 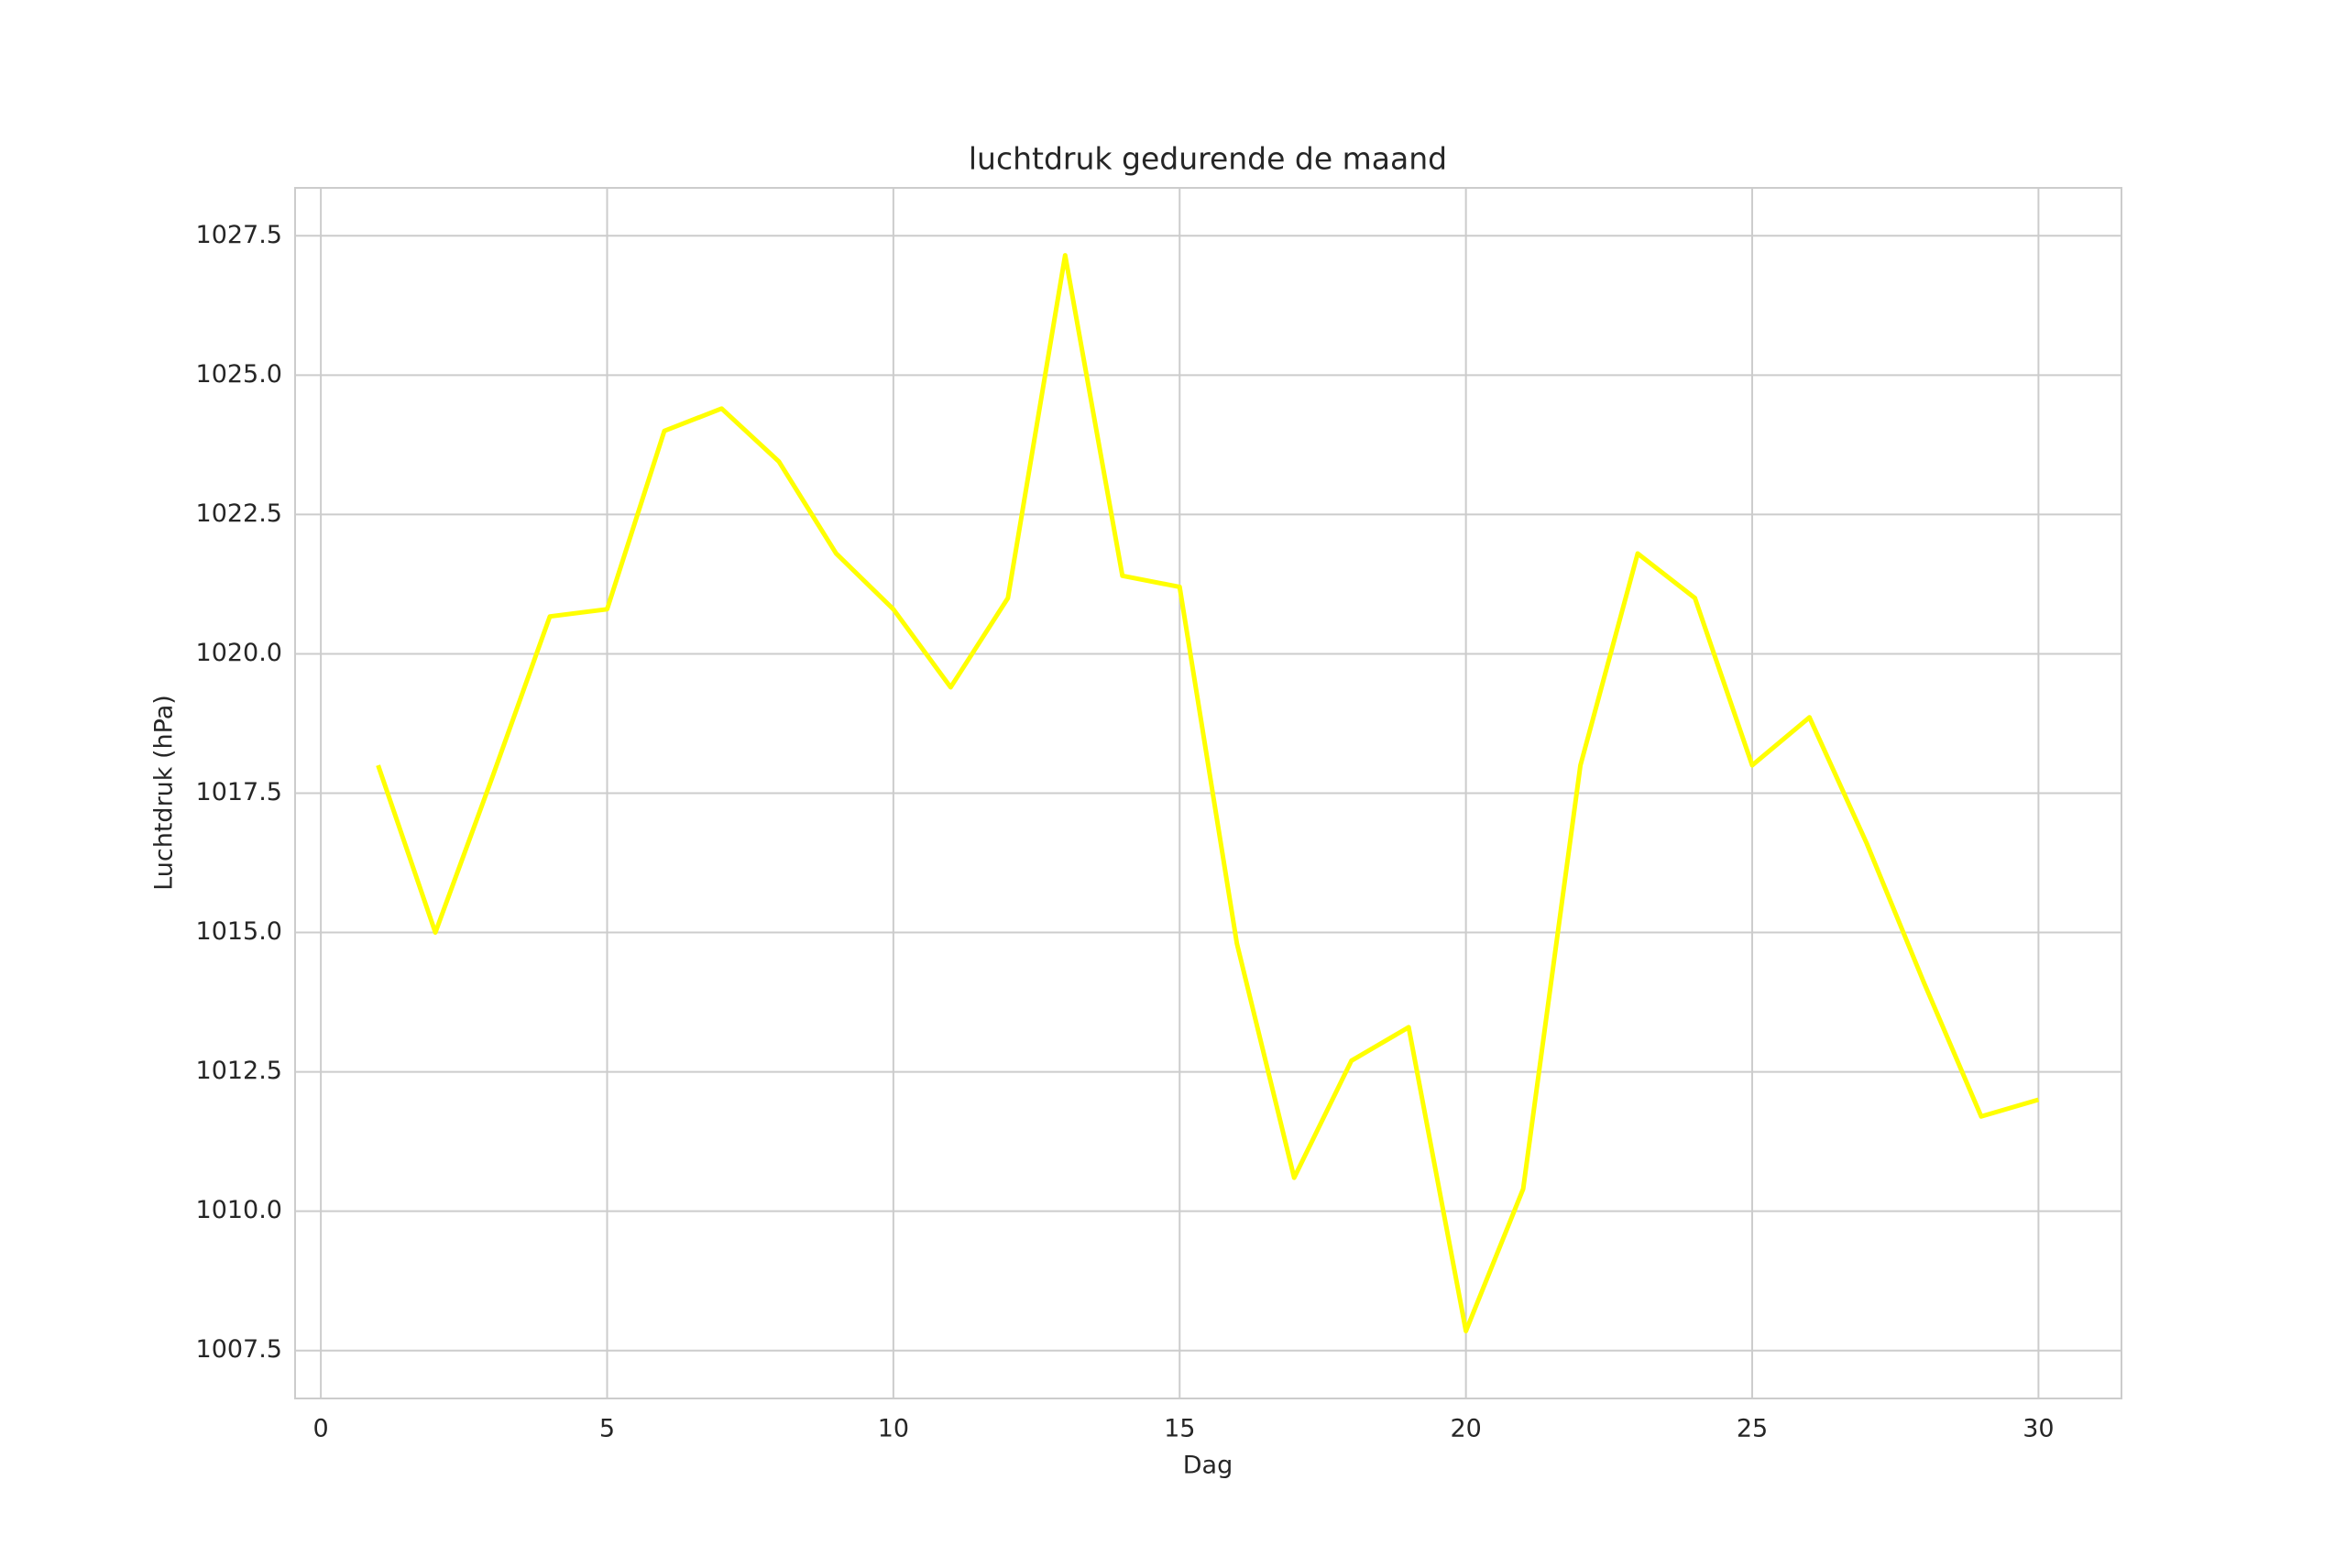 What do you see at coordinates (1752, 1429) in the screenshot?
I see `x-tick-label: 25` at bounding box center [1752, 1429].